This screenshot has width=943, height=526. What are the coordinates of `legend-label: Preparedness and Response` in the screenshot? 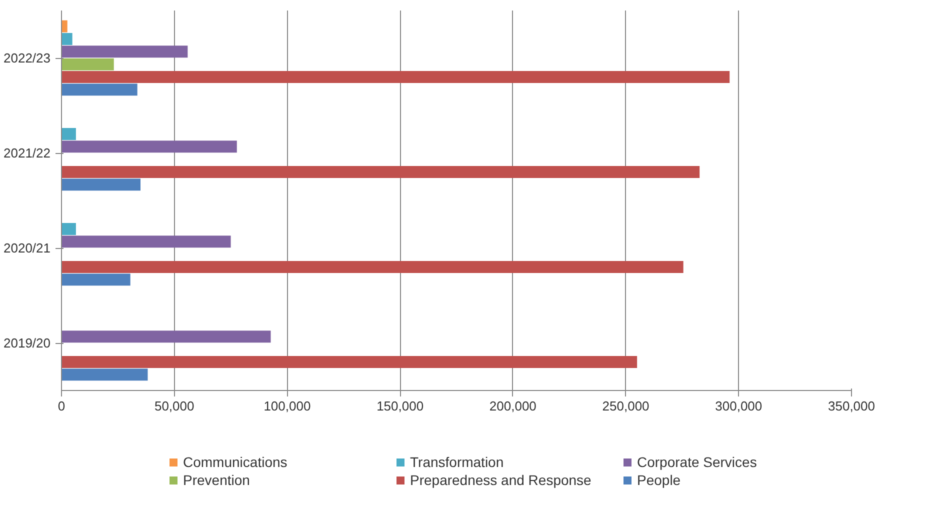 It's located at (501, 480).